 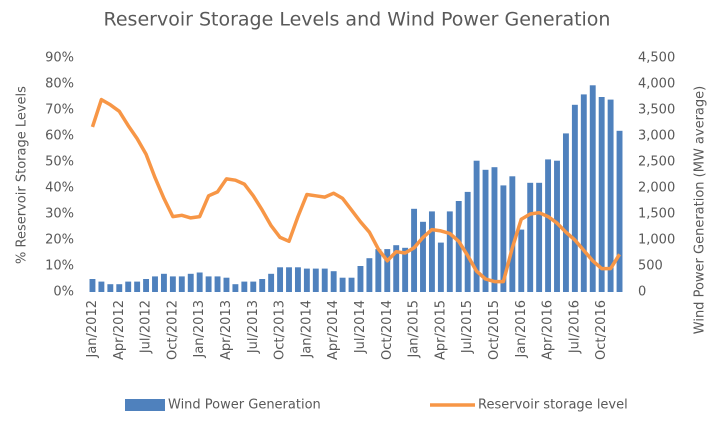 What do you see at coordinates (226, 330) in the screenshot?
I see `x-tick-label: Apr/2013` at bounding box center [226, 330].